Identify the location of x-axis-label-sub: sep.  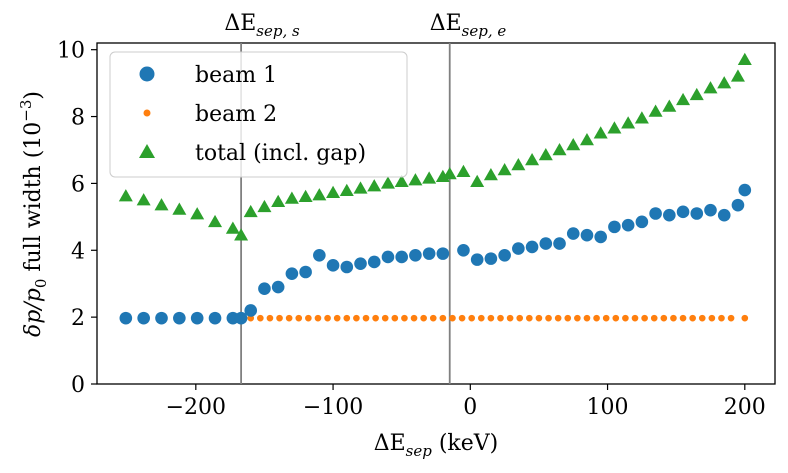
(419, 451).